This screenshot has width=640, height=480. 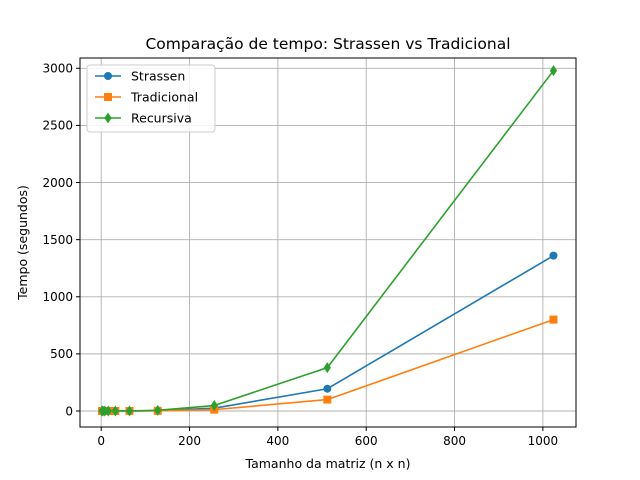 I want to click on x-tick-label: 200, so click(x=189, y=441).